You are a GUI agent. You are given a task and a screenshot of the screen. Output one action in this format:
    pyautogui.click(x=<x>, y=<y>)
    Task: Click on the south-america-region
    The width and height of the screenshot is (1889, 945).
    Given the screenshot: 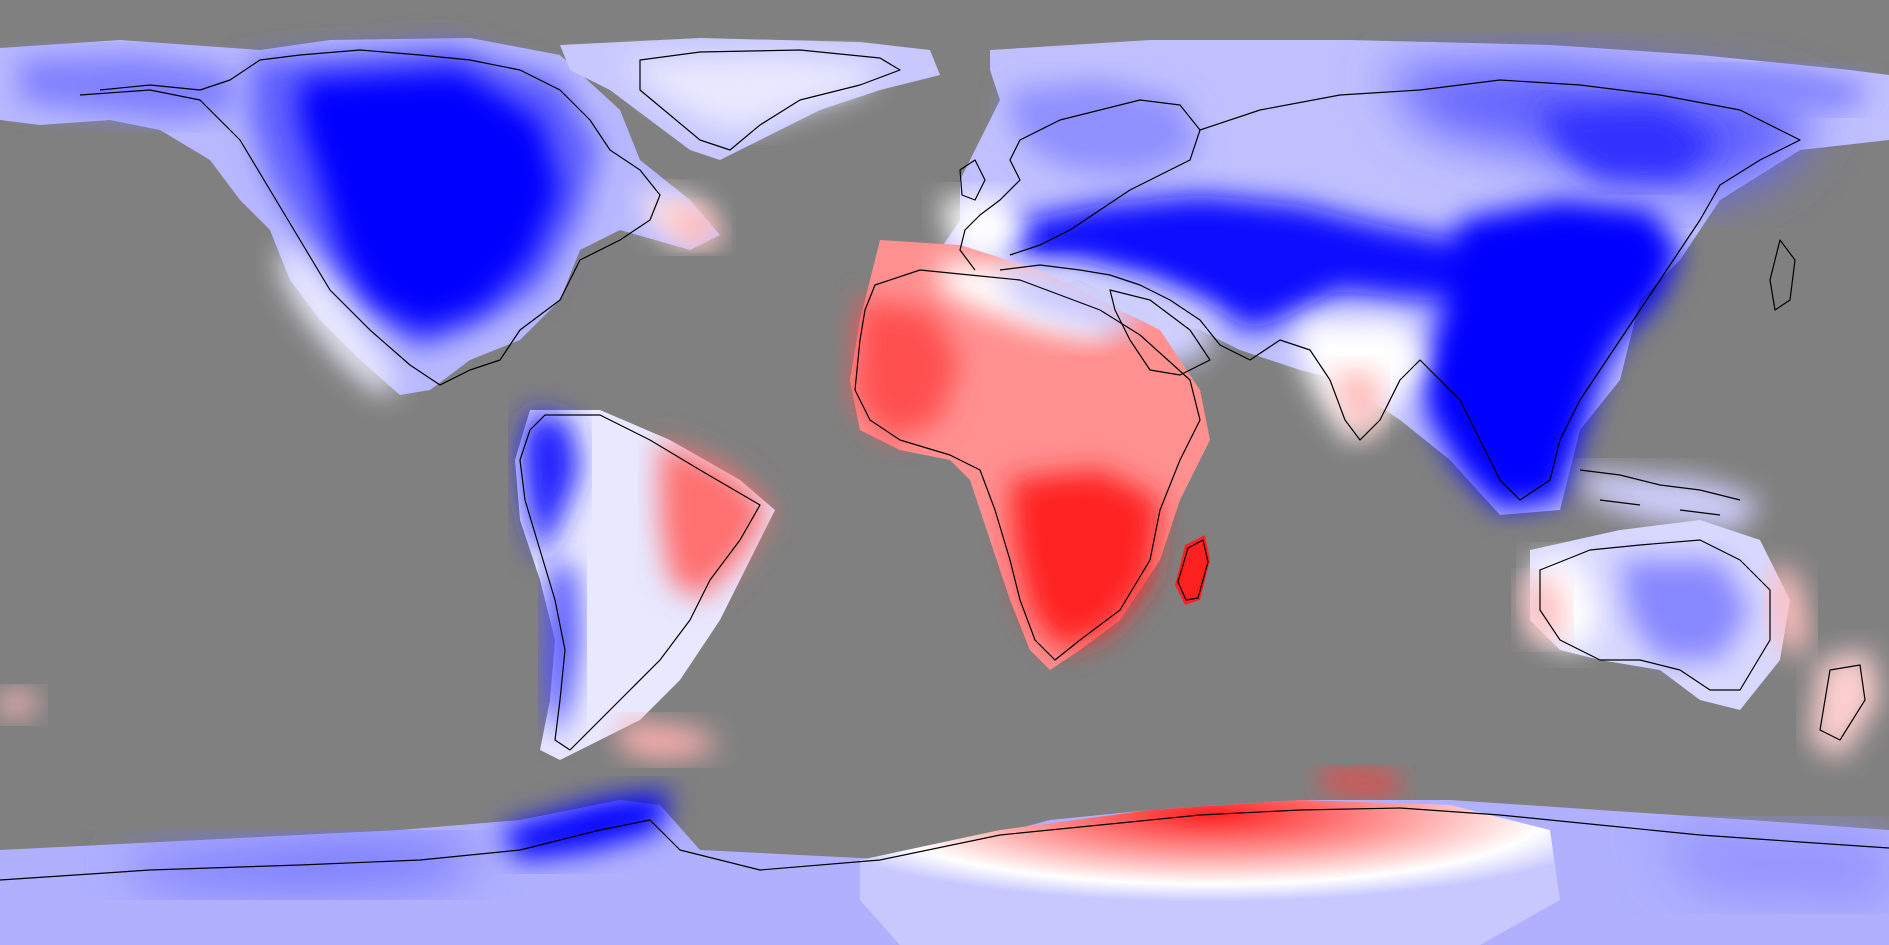 What is the action you would take?
    pyautogui.click(x=645, y=585)
    